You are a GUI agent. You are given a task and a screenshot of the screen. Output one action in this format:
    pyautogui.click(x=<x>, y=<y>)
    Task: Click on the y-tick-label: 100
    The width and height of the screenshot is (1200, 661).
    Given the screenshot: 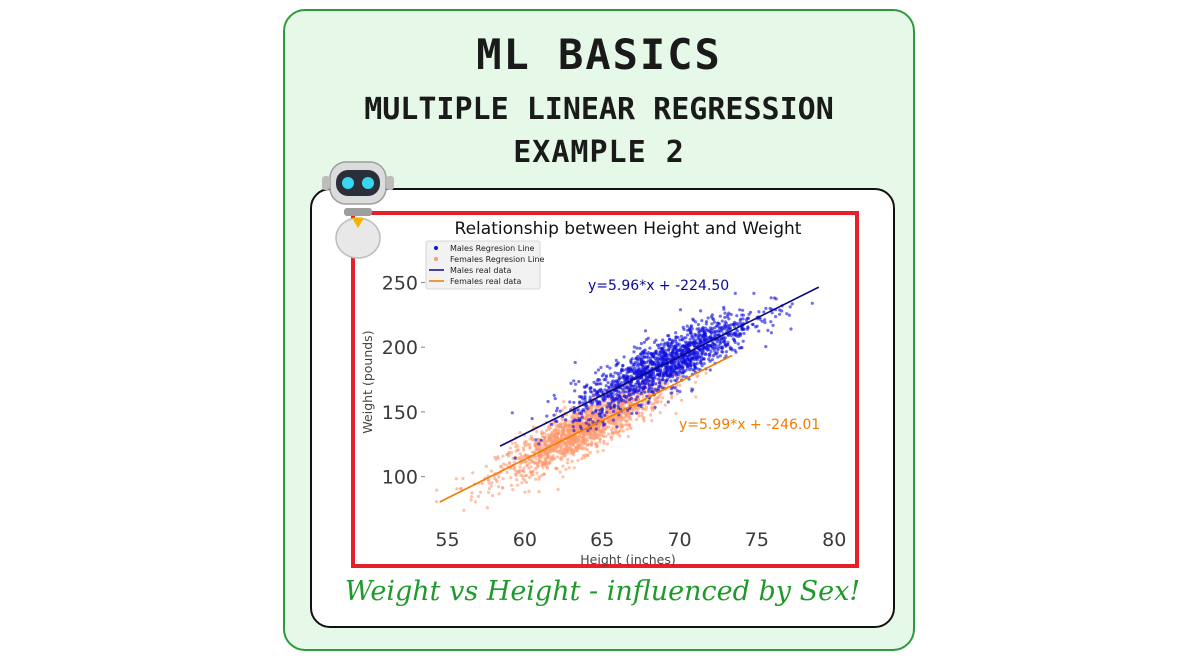 What is the action you would take?
    pyautogui.click(x=400, y=478)
    